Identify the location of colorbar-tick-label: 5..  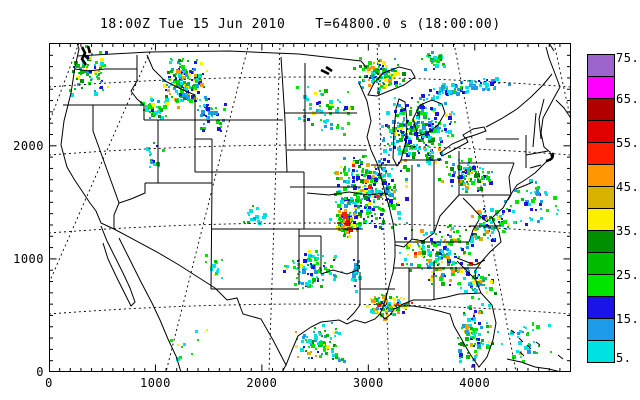
(624, 358).